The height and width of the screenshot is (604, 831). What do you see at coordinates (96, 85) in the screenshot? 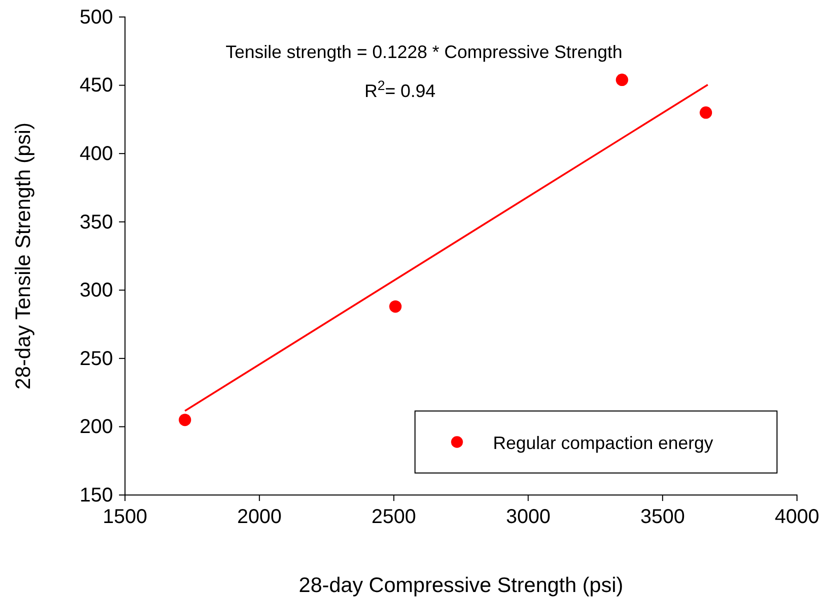
I see `y-tick-label: 450` at bounding box center [96, 85].